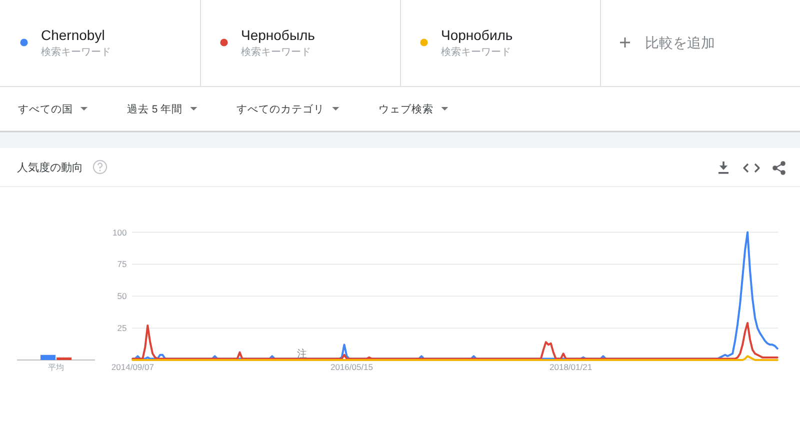  I want to click on text: すべての国, so click(45, 110).